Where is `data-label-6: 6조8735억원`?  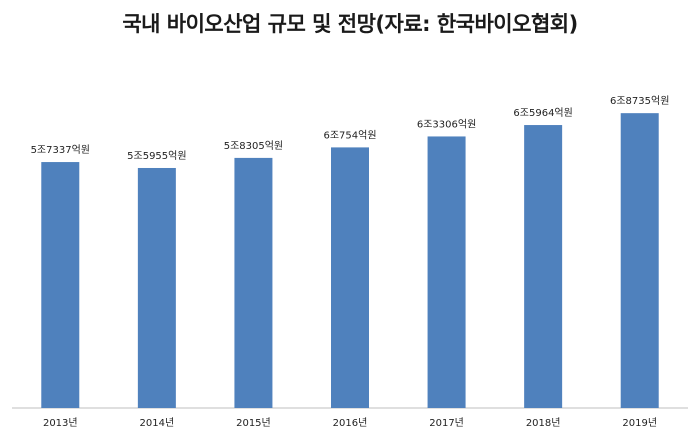 data-label-6: 6조8735억원 is located at coordinates (639, 101).